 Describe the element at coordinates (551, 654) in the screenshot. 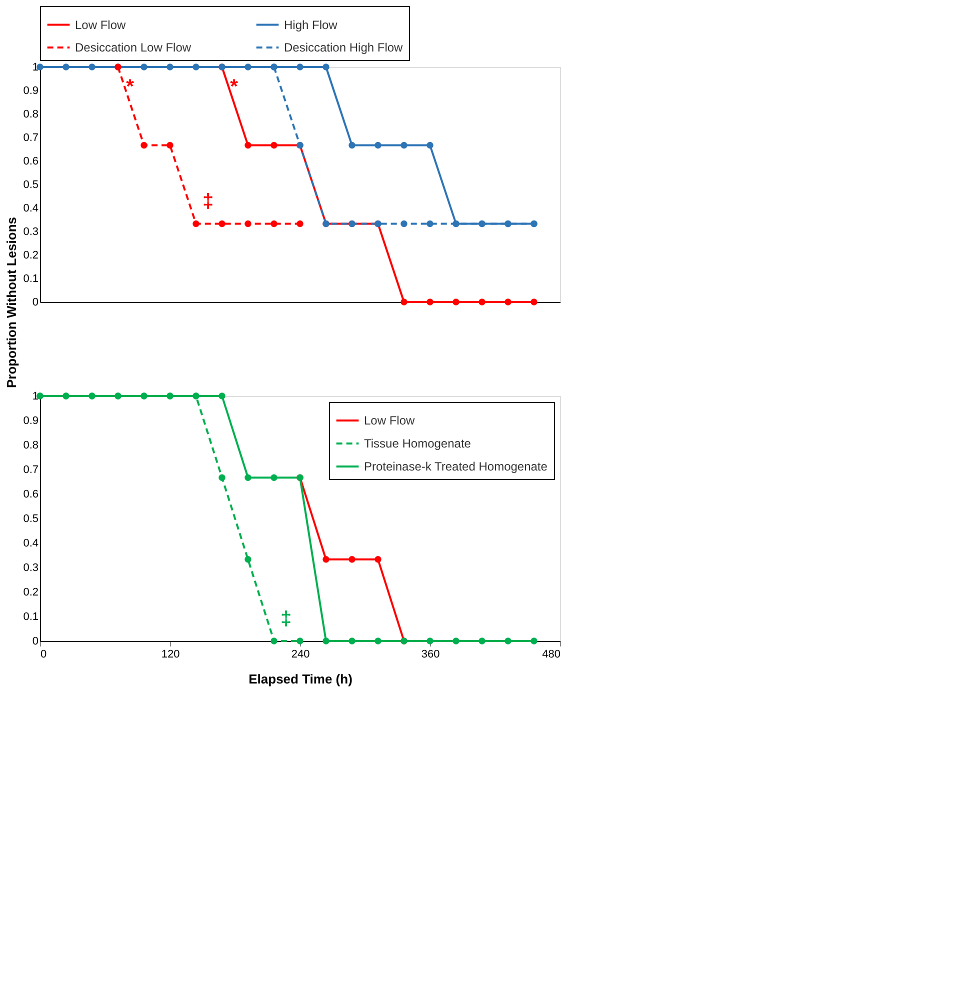

I see `x-tick-label: 480` at that location.